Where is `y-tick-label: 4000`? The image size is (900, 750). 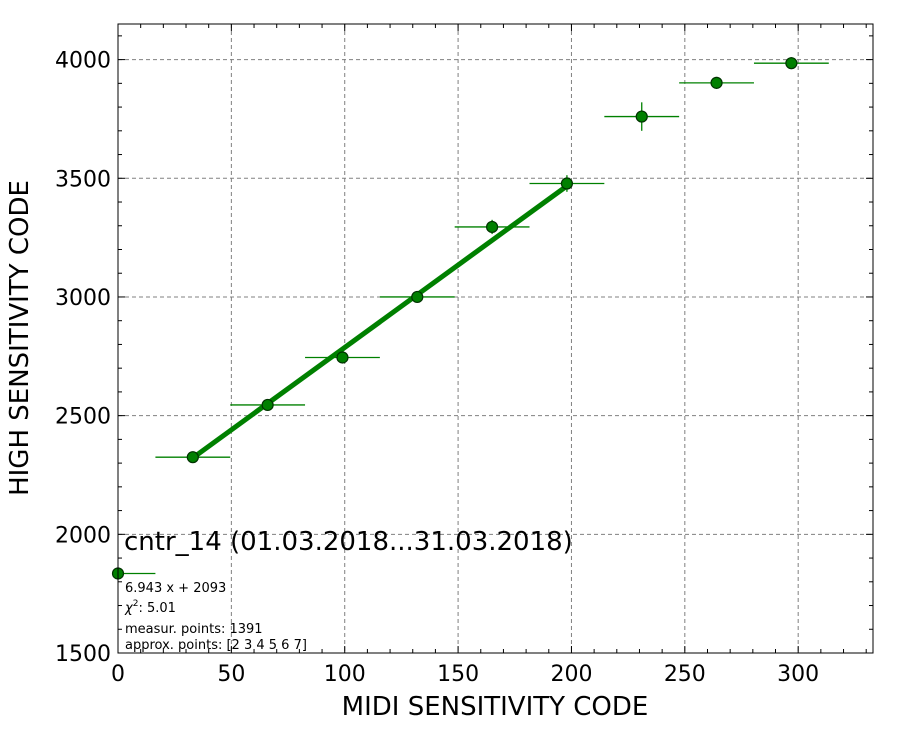 y-tick-label: 4000 is located at coordinates (83, 61).